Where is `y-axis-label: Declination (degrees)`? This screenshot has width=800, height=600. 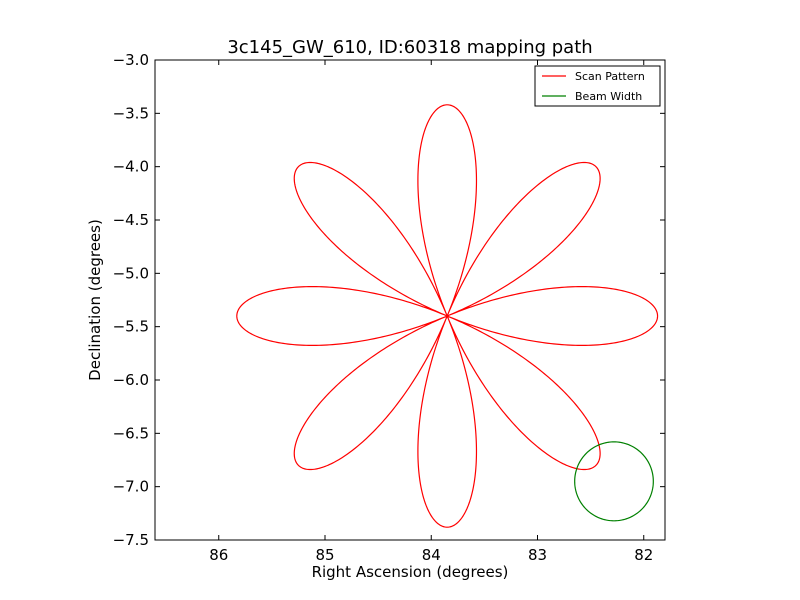 y-axis-label: Declination (degrees) is located at coordinates (95, 300).